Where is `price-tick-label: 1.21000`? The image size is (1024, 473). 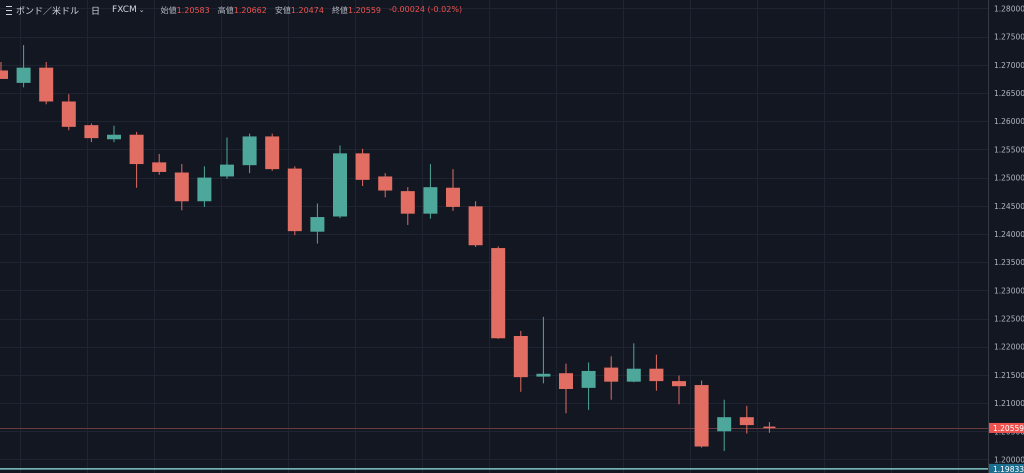
price-tick-label: 1.21000 is located at coordinates (1009, 403).